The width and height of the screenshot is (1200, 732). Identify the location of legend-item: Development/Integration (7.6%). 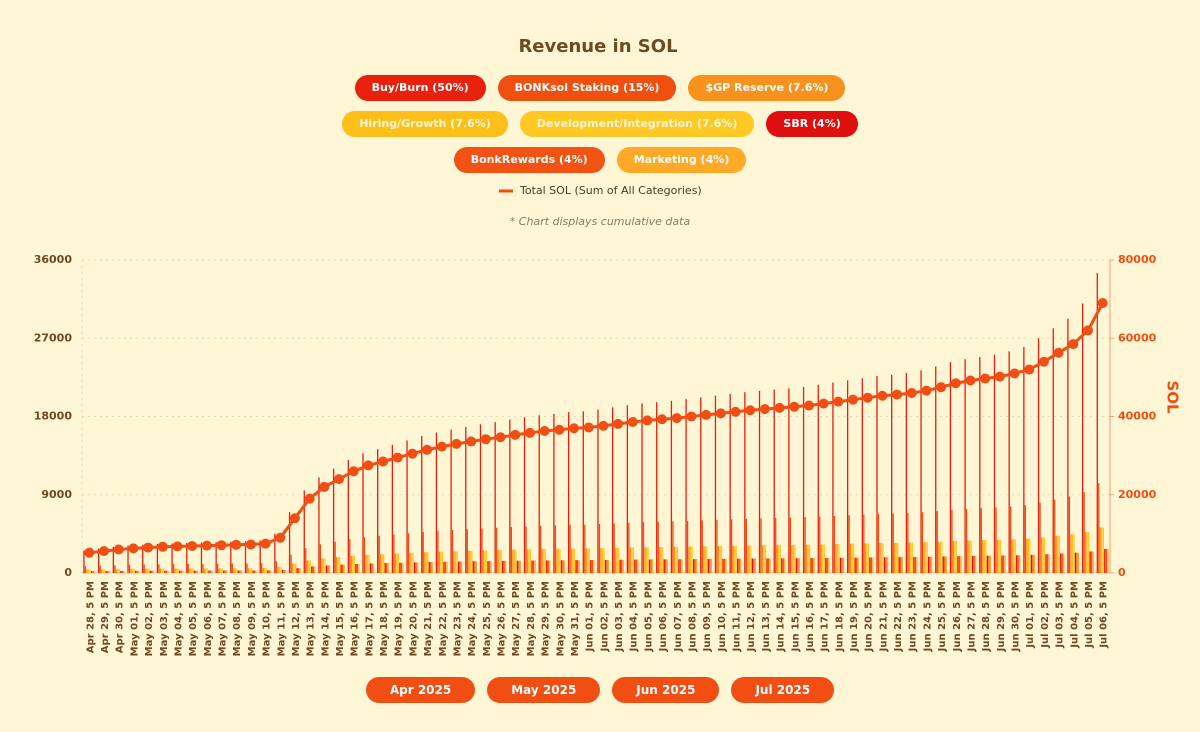
(637, 124).